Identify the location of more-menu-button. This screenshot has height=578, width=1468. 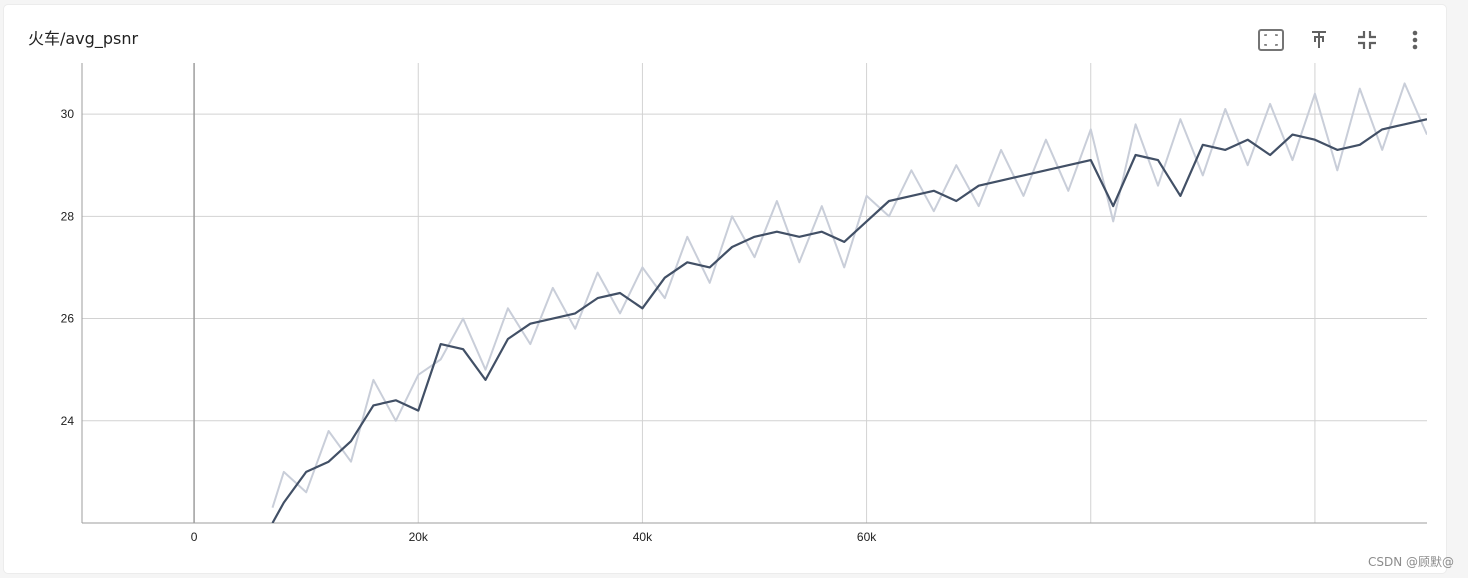
(1415, 40).